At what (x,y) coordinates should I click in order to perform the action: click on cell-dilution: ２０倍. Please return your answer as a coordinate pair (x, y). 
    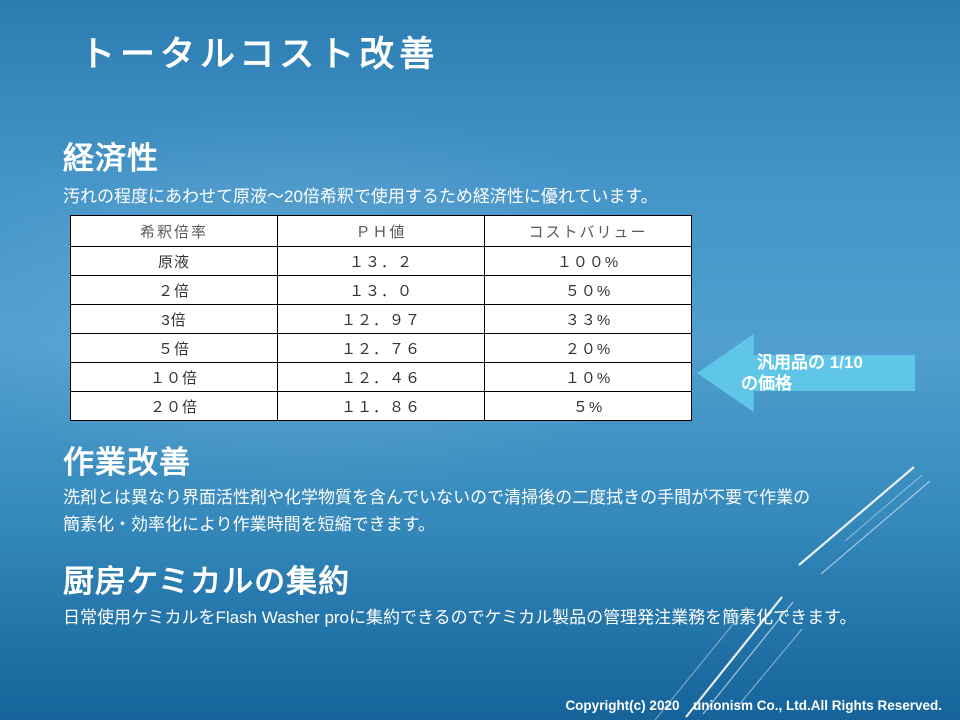
    Looking at the image, I should click on (174, 406).